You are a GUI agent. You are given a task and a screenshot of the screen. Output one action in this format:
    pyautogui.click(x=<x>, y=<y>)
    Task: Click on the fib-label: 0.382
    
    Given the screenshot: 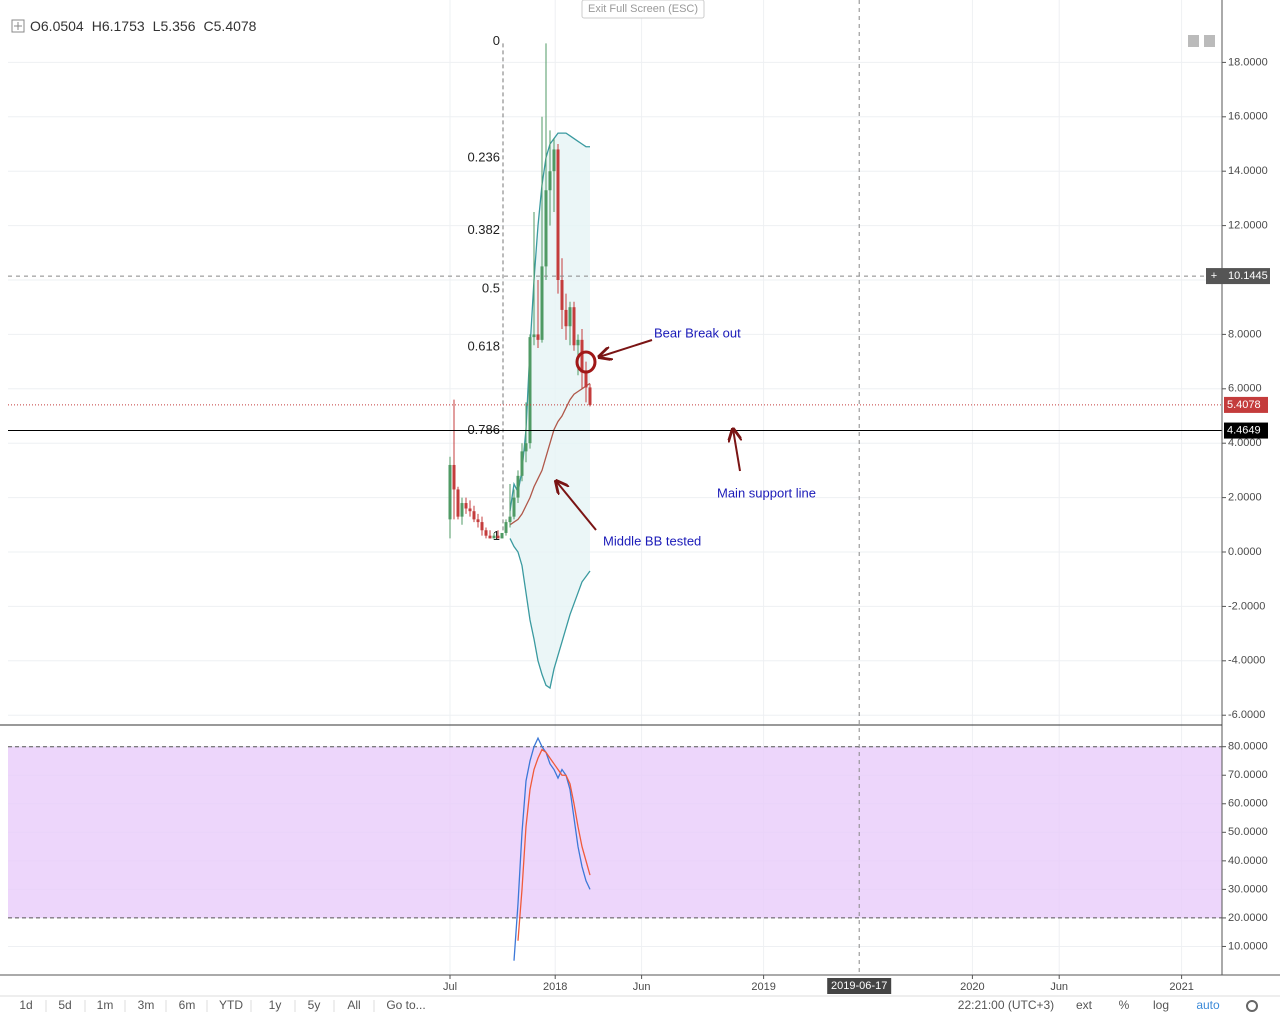 What is the action you would take?
    pyautogui.click(x=483, y=229)
    